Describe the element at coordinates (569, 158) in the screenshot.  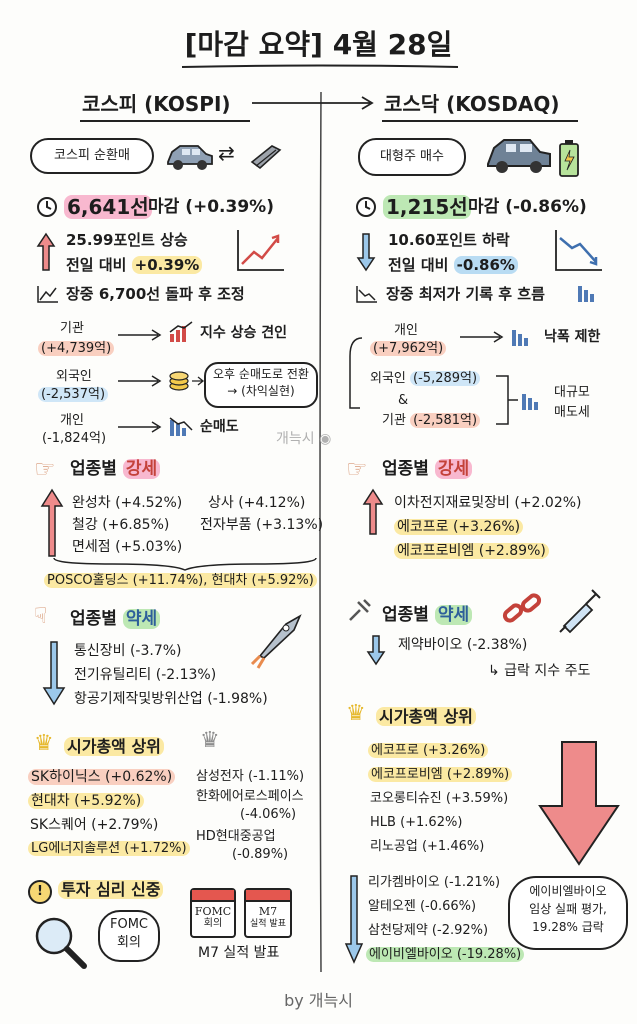
I see `battery-icon` at that location.